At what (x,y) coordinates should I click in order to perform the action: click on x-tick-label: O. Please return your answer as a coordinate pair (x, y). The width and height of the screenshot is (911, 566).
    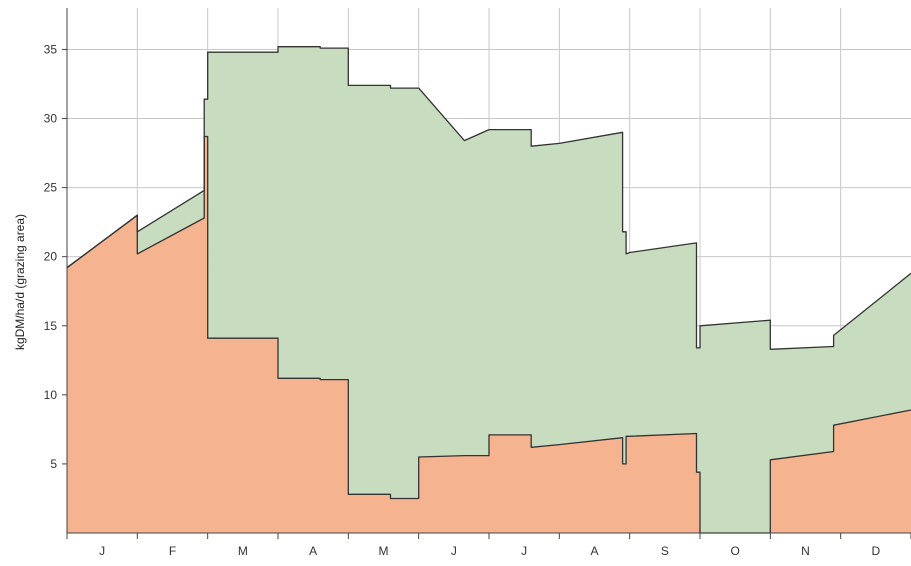
    Looking at the image, I should click on (734, 551).